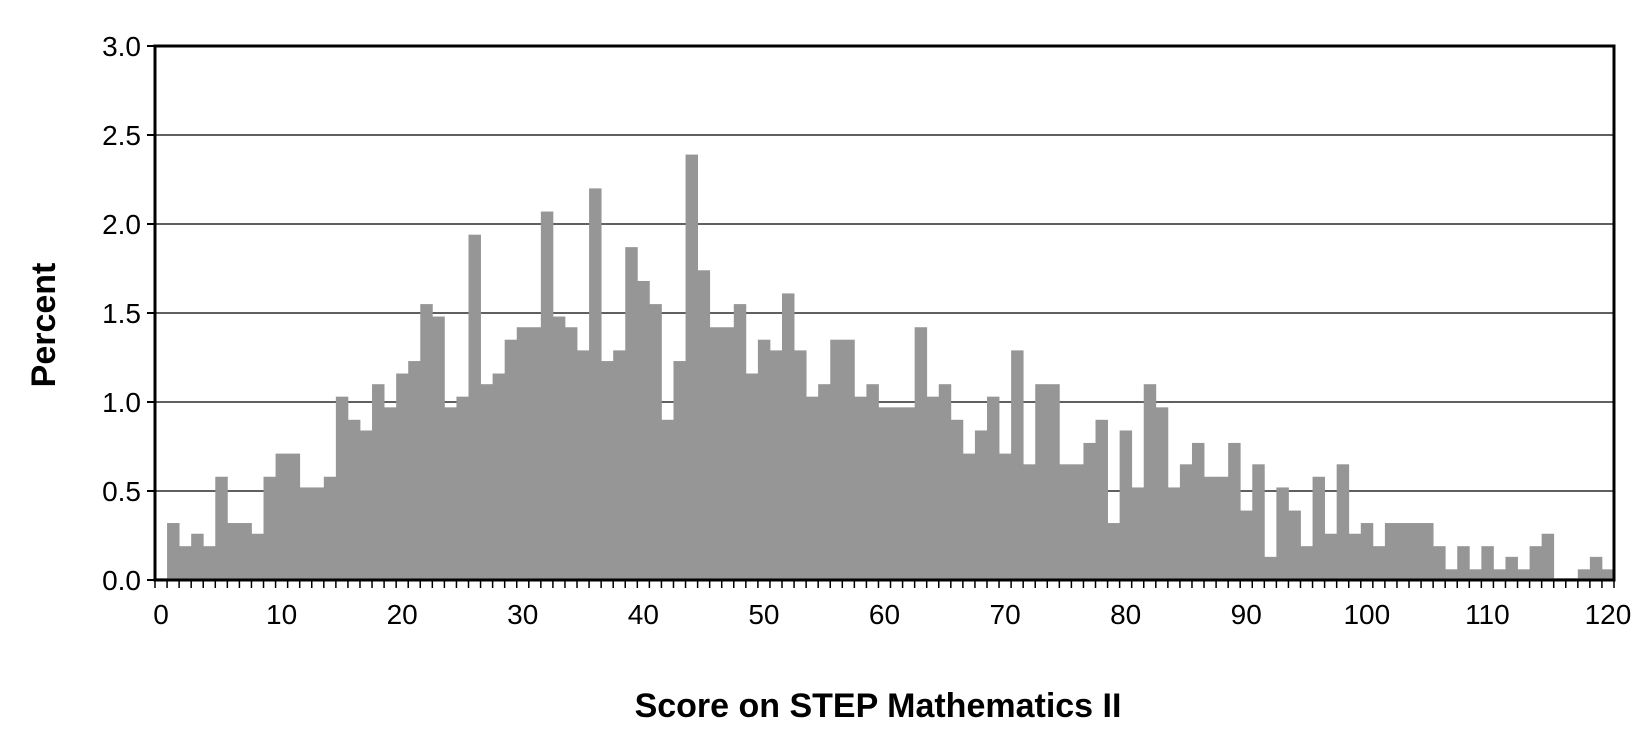  Describe the element at coordinates (121, 46) in the screenshot. I see `y-tick-label: 3.0` at that location.